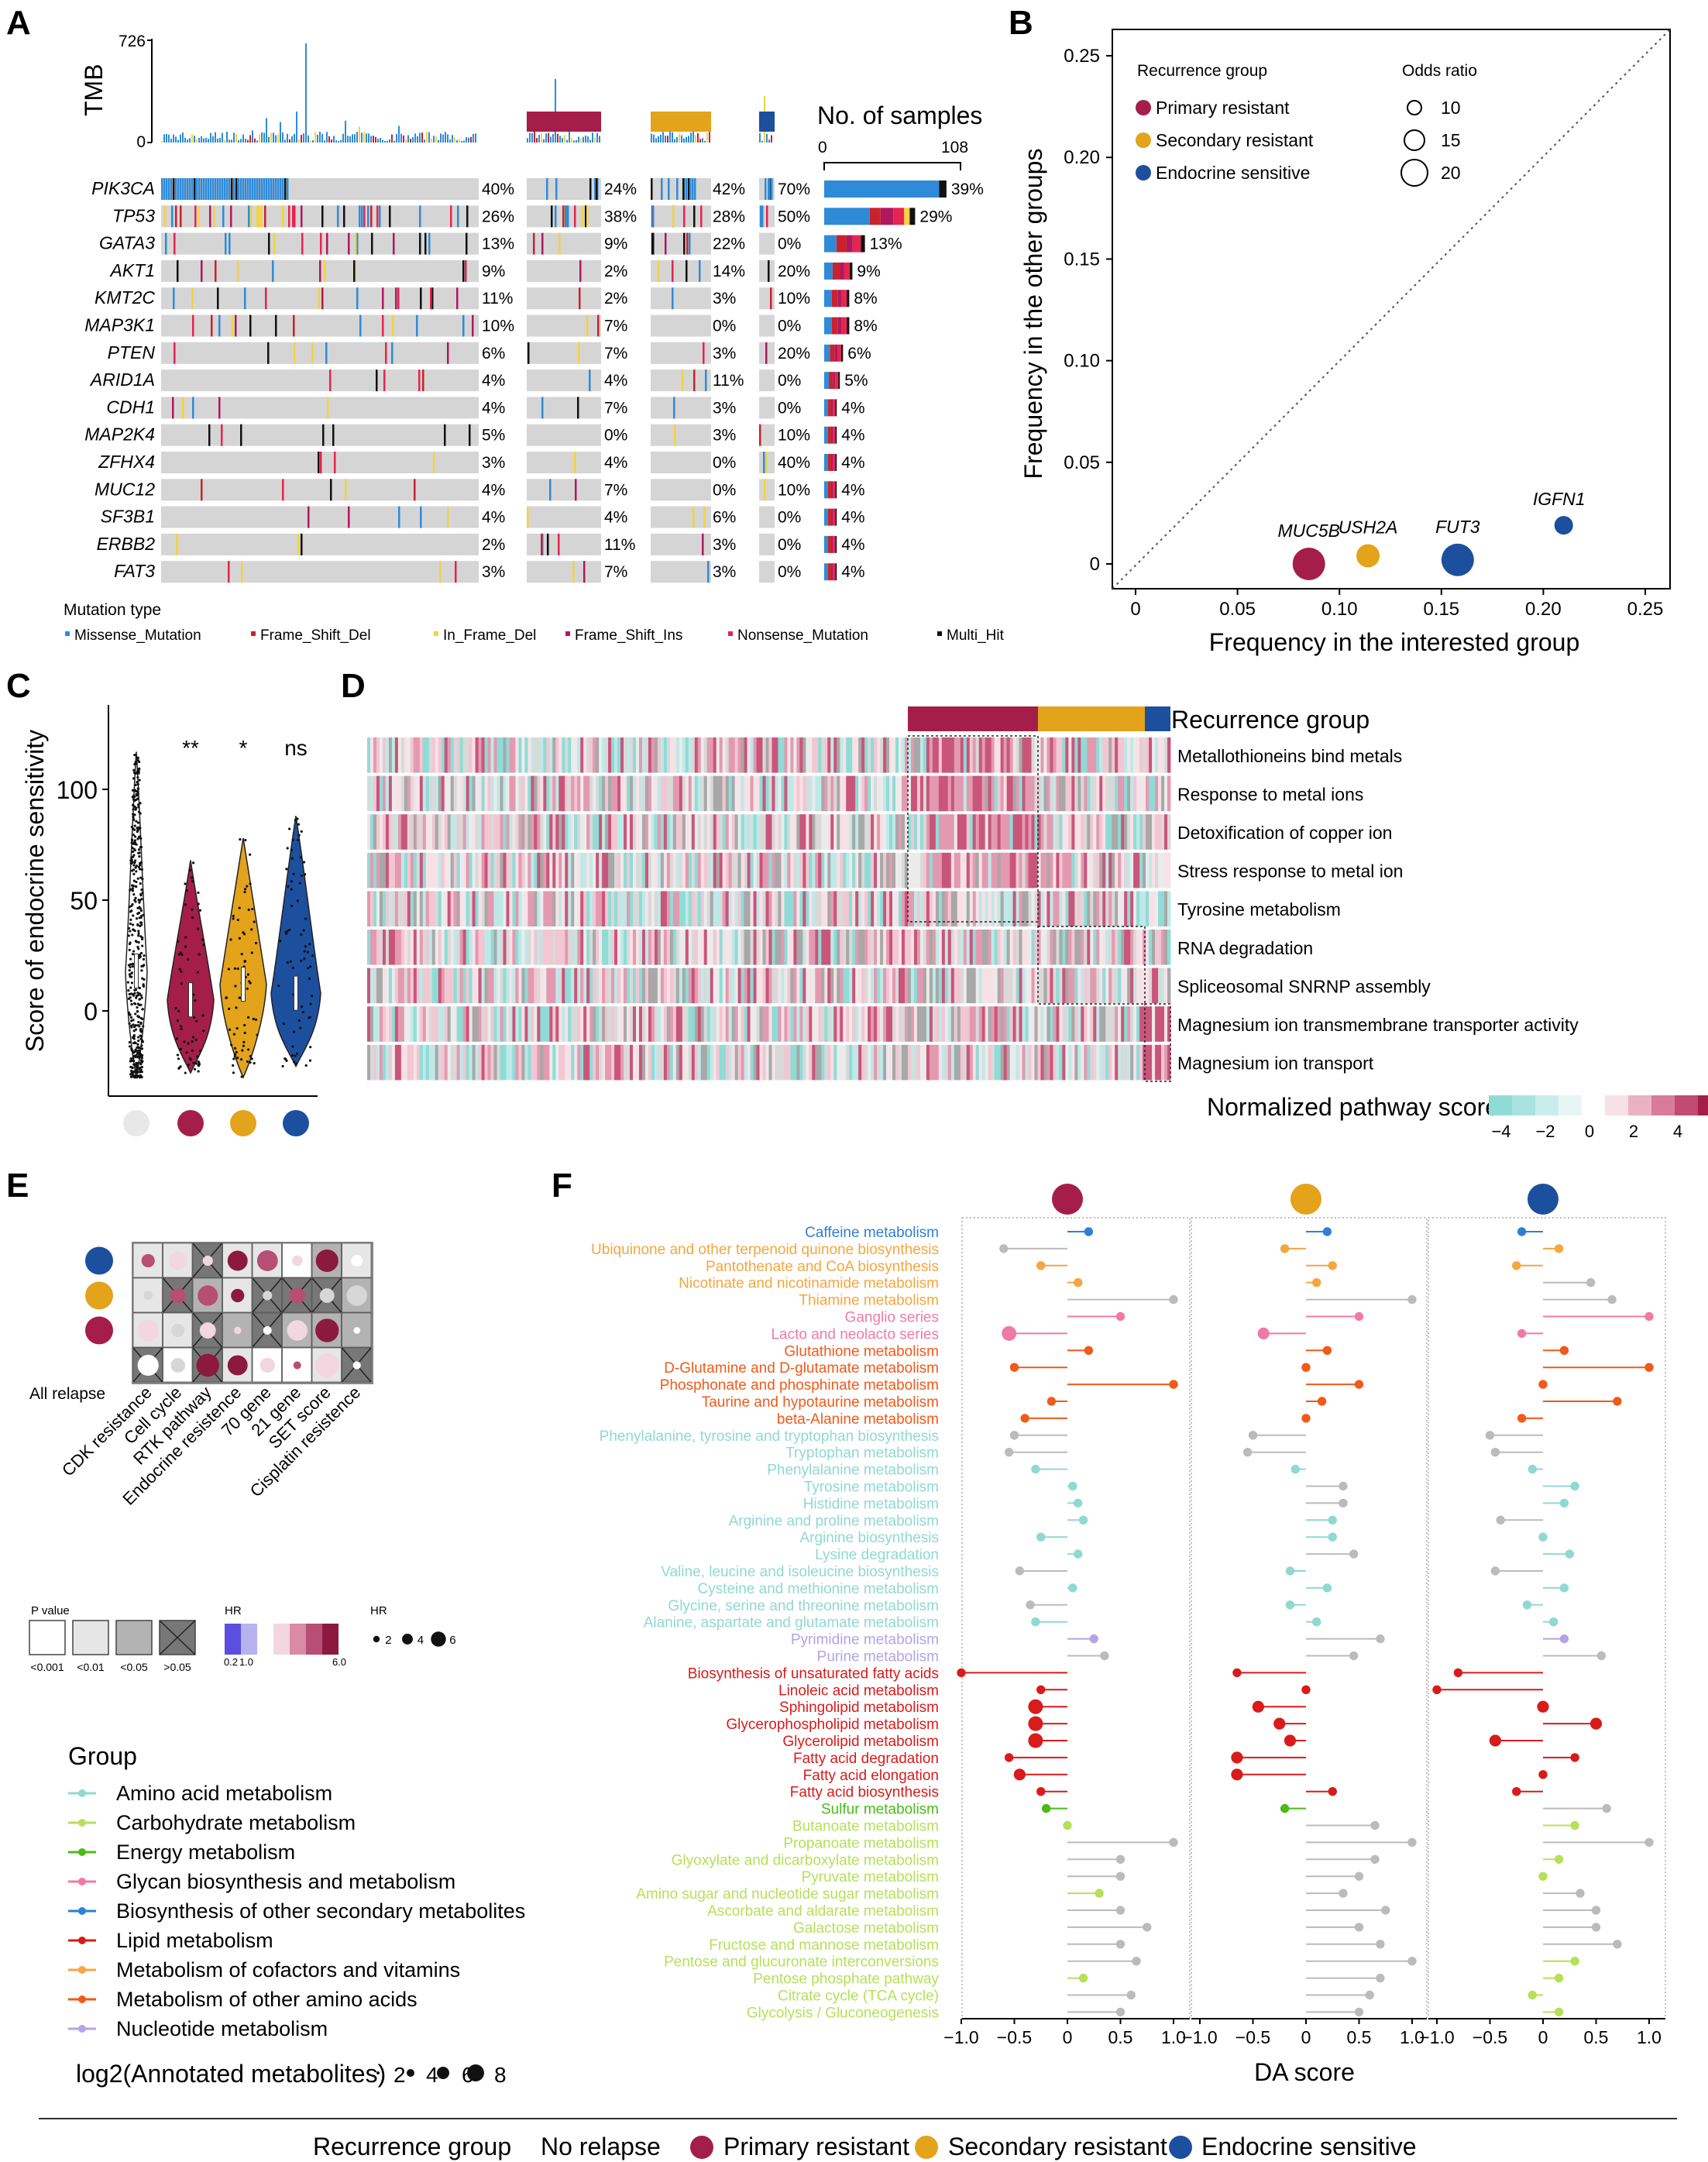 Image resolution: width=1708 pixels, height=2162 pixels. What do you see at coordinates (858, 1996) in the screenshot?
I see `pathway-label: Citrate cycle (TCA cycle)` at bounding box center [858, 1996].